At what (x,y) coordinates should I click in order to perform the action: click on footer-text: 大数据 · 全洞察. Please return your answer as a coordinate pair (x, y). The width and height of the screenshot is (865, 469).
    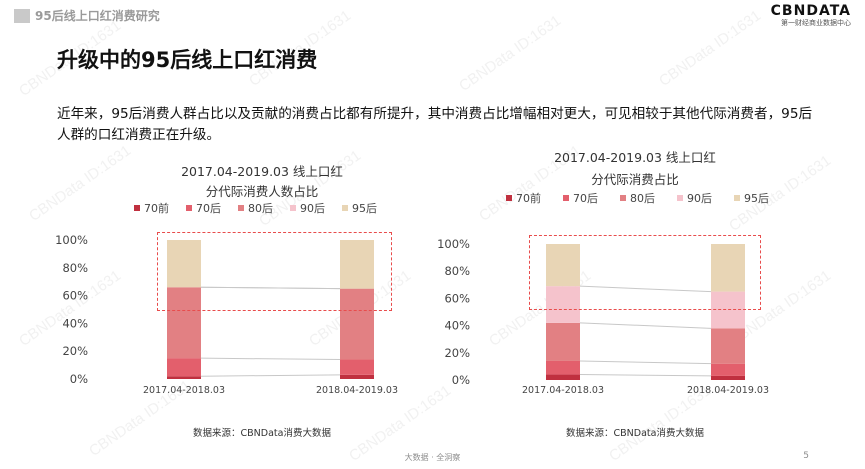
    Looking at the image, I should click on (432, 457).